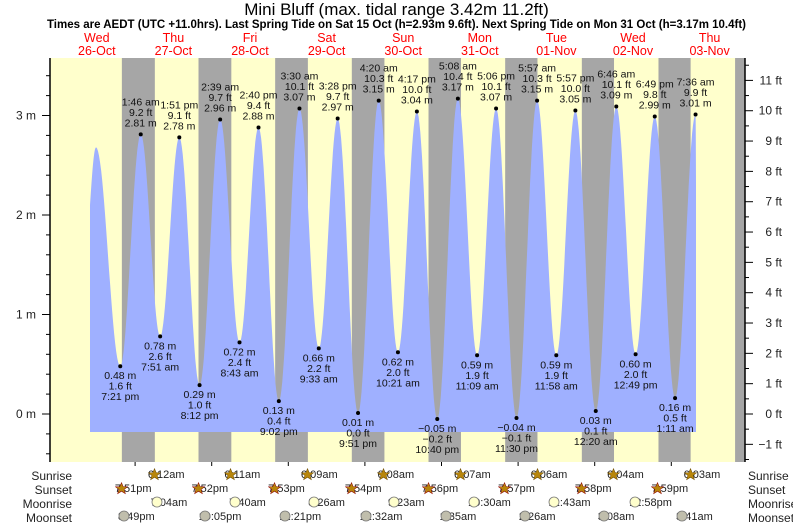 This screenshot has width=793, height=525. What do you see at coordinates (258, 116) in the screenshot?
I see `tide-label-m: 2.88 m` at bounding box center [258, 116].